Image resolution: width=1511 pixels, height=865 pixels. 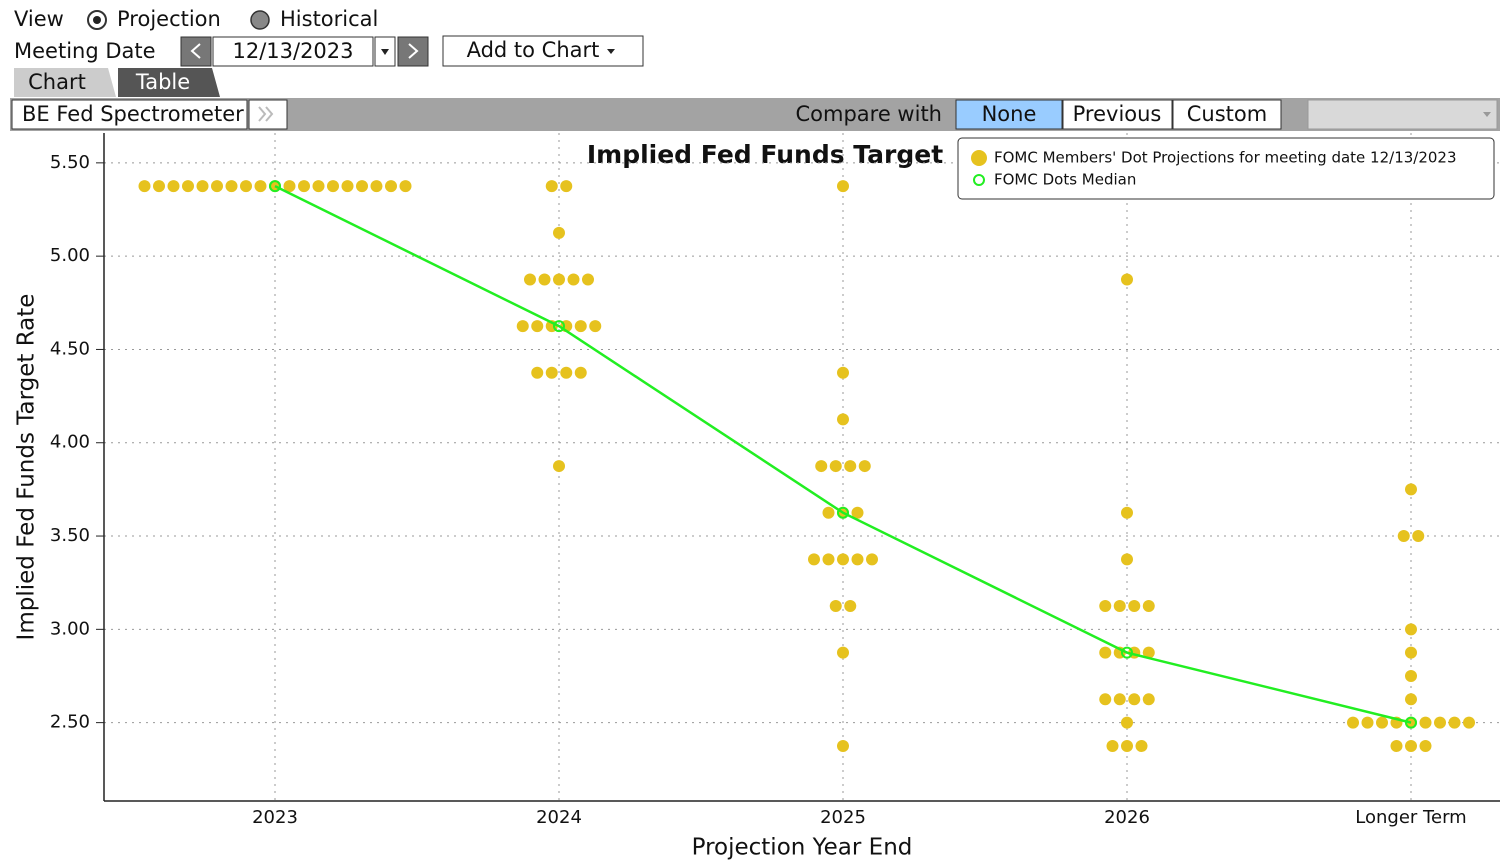 I want to click on meeting-date-label: Meeting Date, so click(x=85, y=51).